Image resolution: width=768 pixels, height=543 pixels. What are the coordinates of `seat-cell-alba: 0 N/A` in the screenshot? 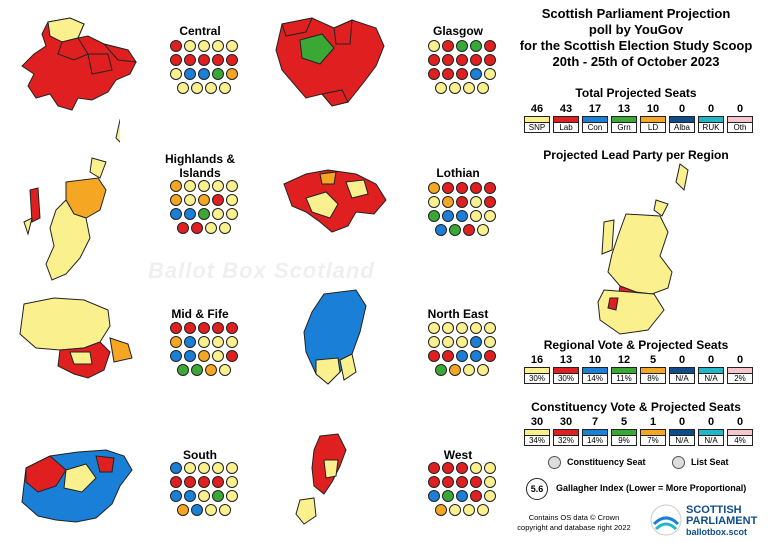 It's located at (682, 431).